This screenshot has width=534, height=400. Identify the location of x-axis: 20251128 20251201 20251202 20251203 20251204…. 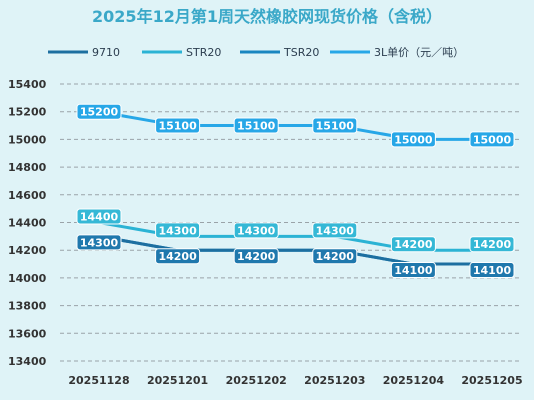
(295, 380).